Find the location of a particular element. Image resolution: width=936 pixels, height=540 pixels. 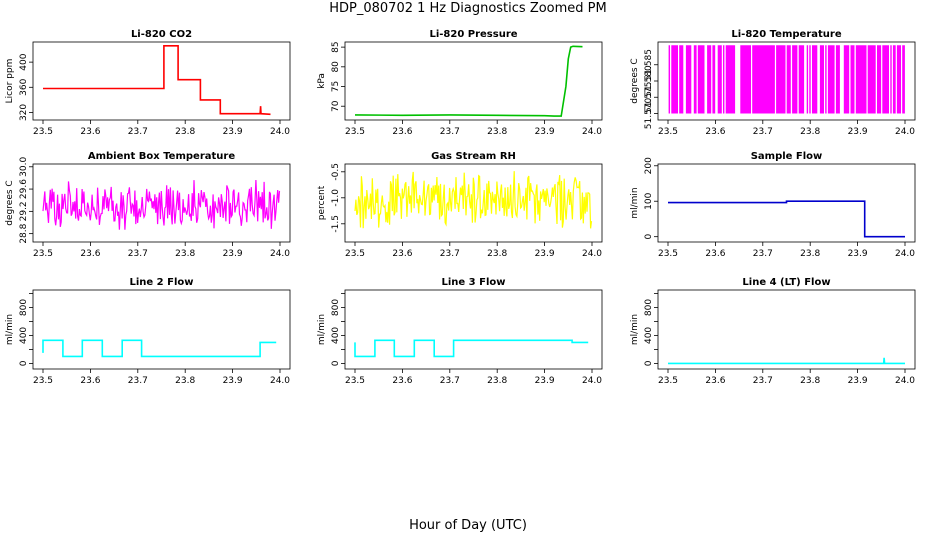

y-tick-label: -1.5 is located at coordinates (336, 224).